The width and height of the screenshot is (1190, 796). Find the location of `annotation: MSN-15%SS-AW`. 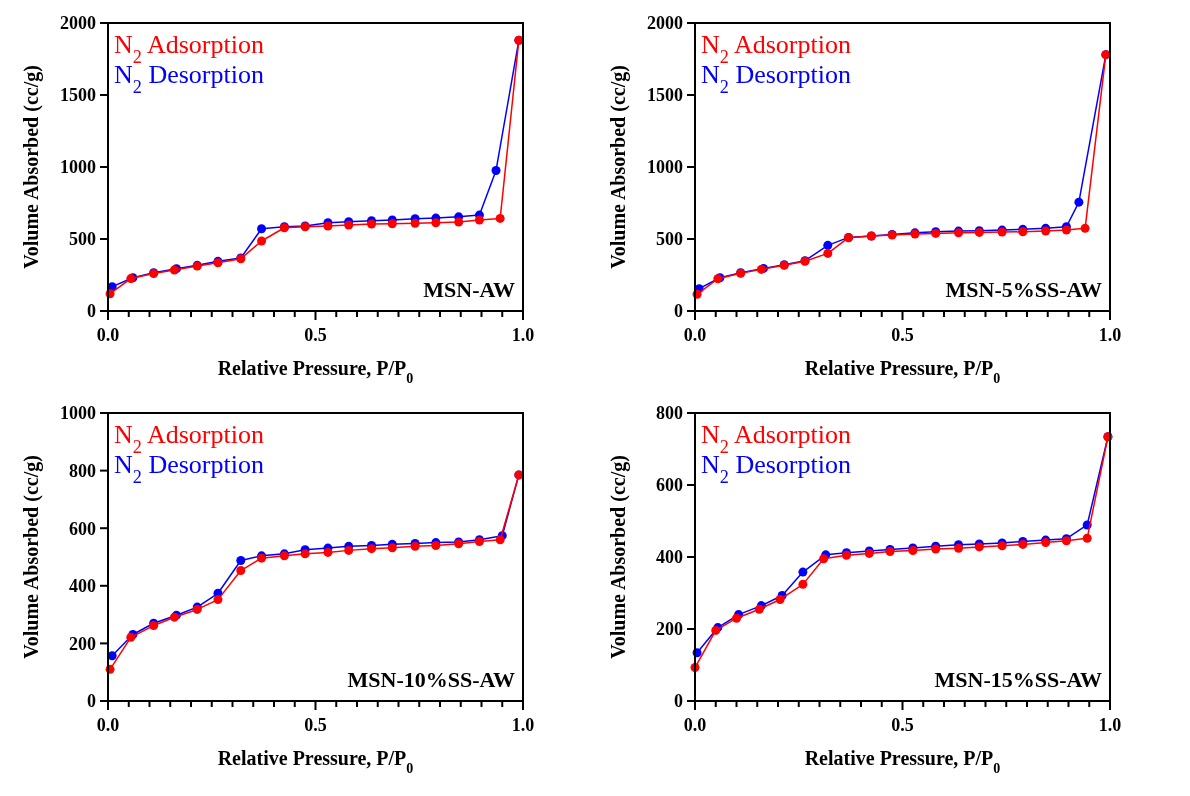

annotation: MSN-15%SS-AW is located at coordinates (1018, 679).